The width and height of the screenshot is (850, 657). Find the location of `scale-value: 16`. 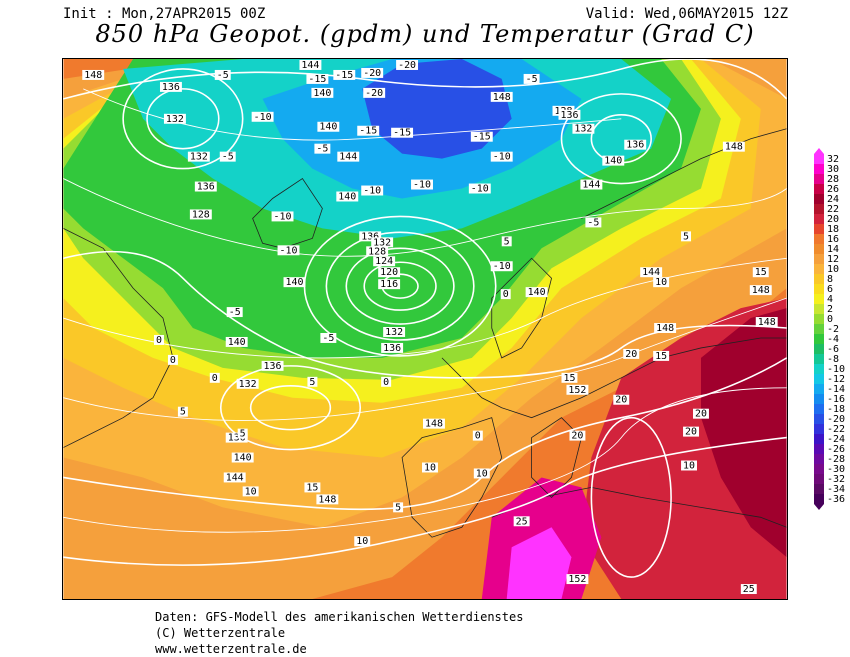

scale-value: 16 is located at coordinates (833, 239).